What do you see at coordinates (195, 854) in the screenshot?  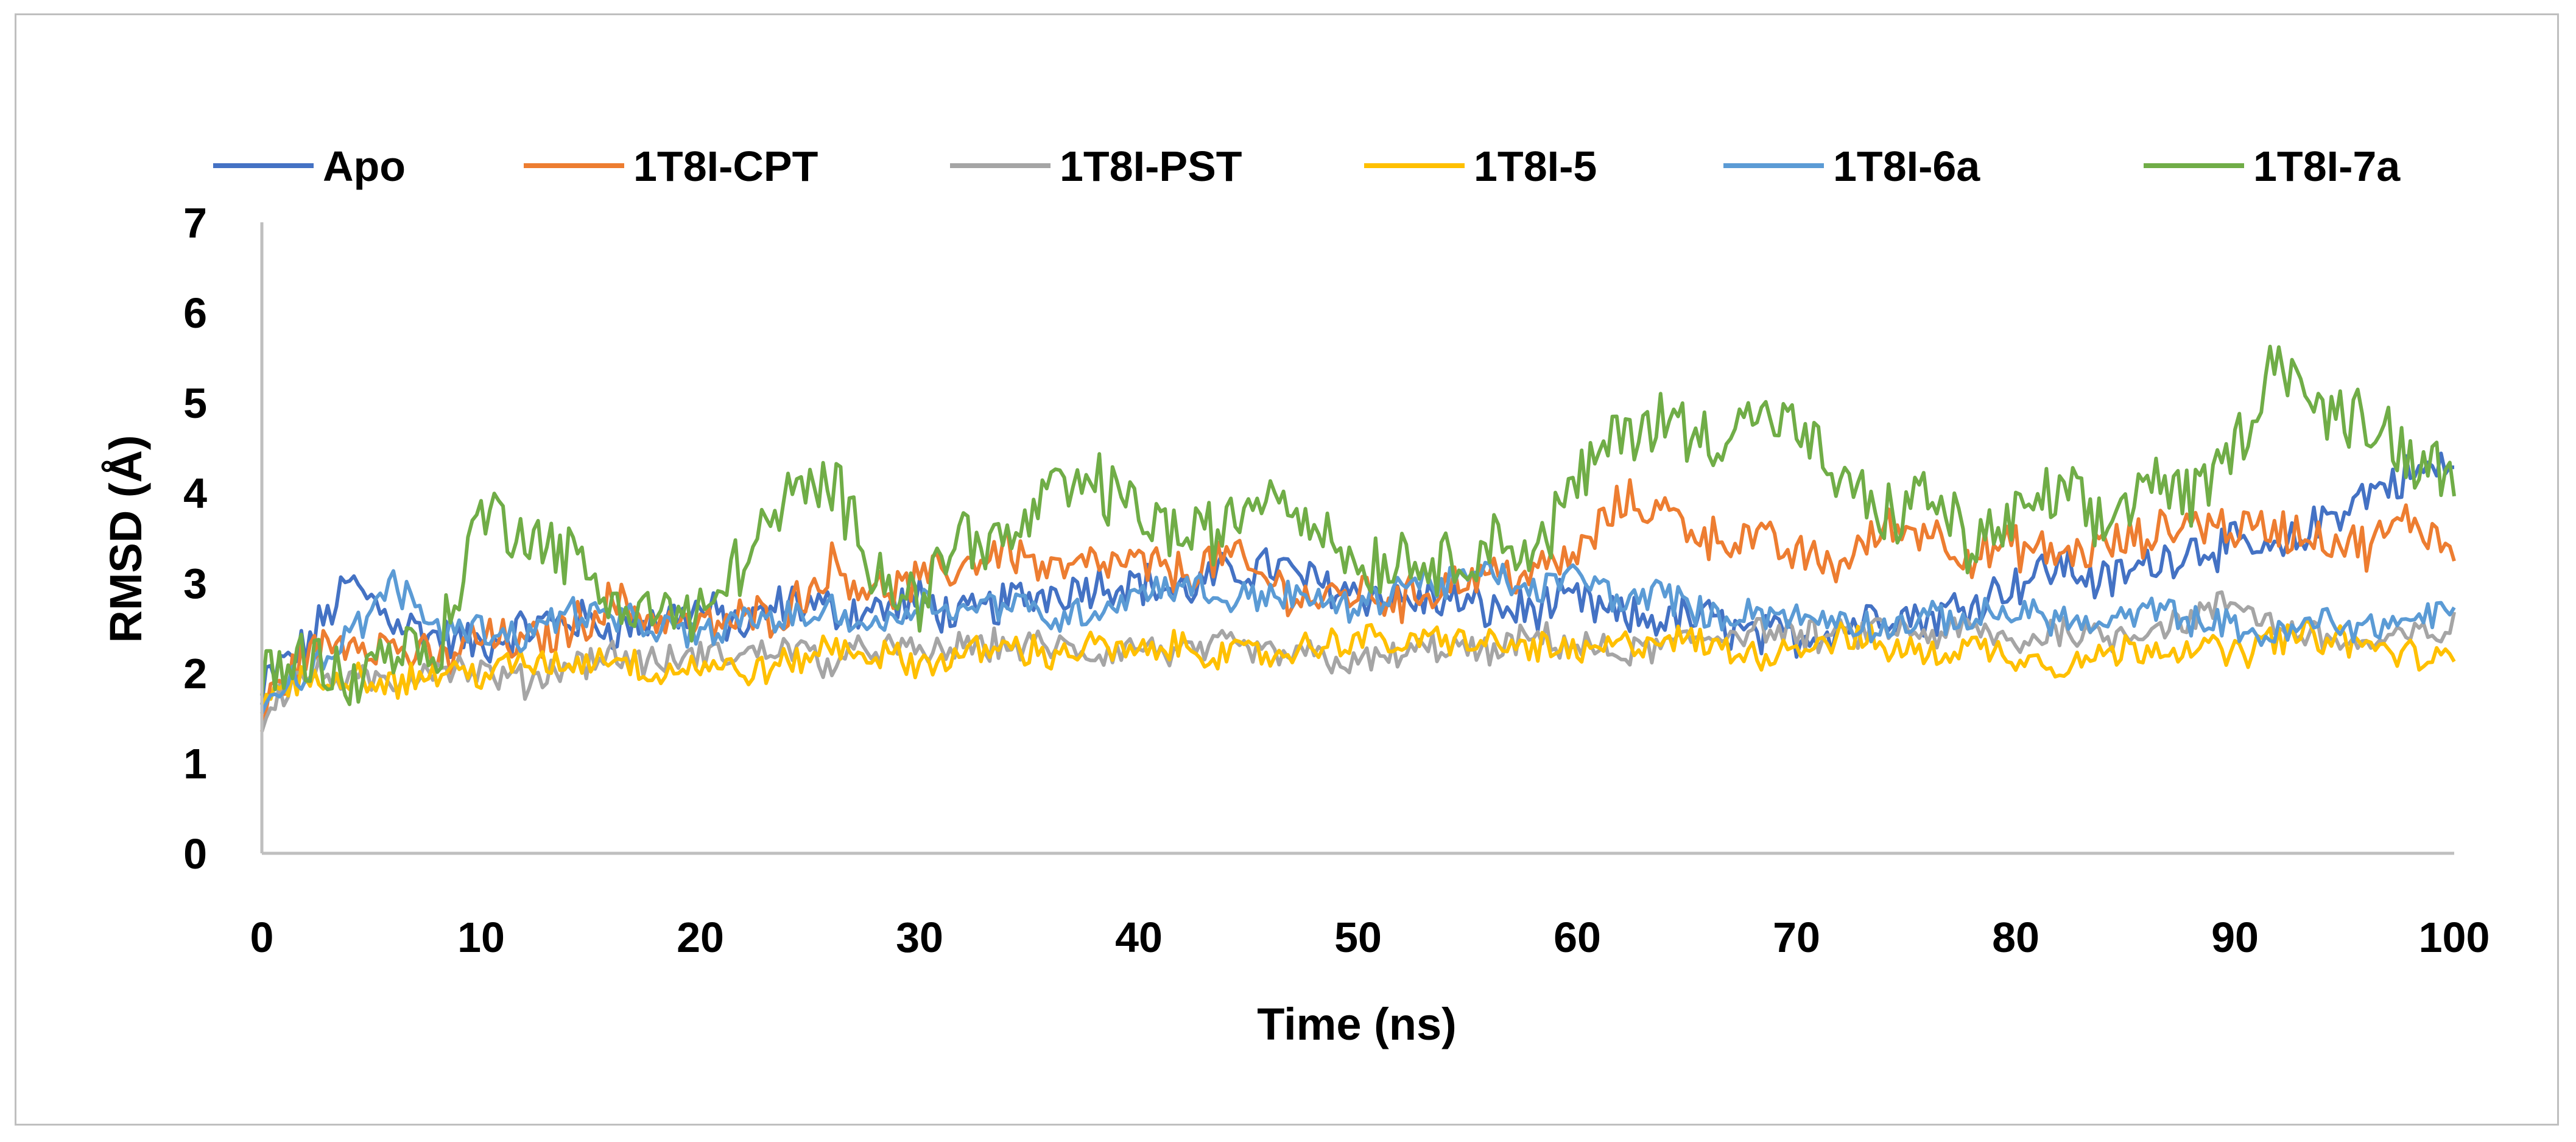 I see `y-tick-label: 0` at bounding box center [195, 854].